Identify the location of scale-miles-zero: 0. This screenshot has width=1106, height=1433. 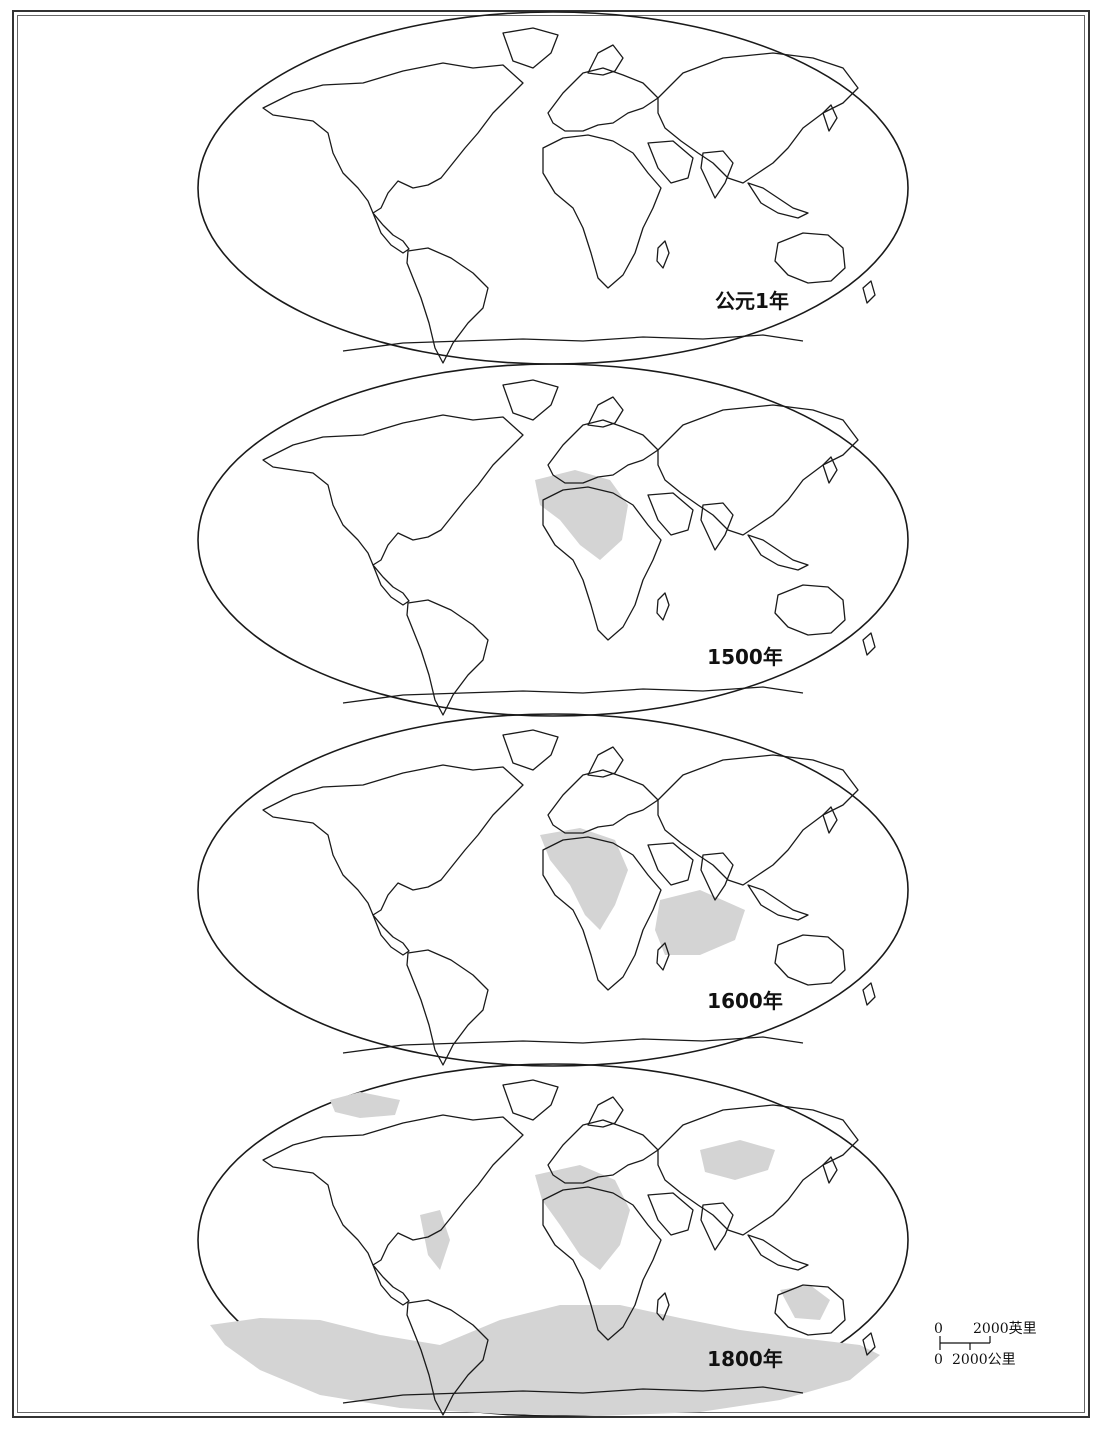
(938, 1329).